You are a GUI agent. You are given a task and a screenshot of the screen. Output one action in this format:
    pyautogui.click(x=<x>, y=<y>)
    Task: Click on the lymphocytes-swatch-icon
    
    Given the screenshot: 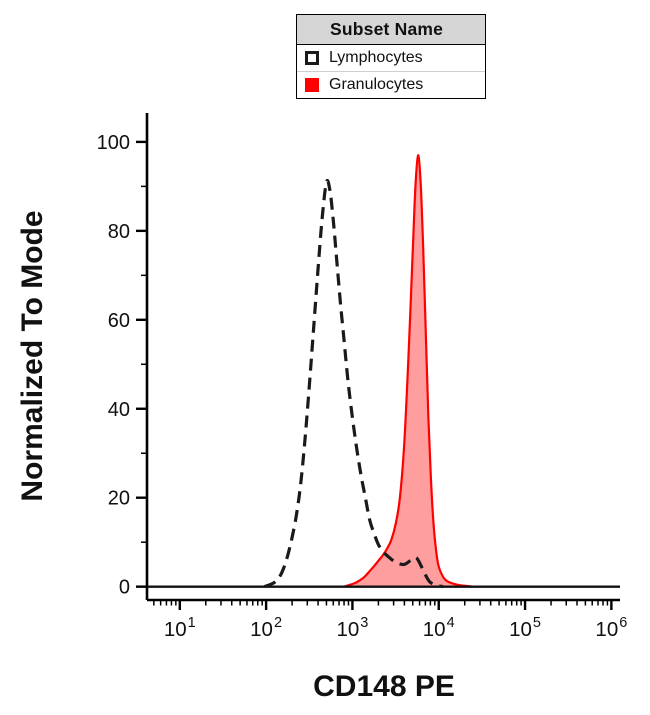 What is the action you would take?
    pyautogui.click(x=312, y=58)
    